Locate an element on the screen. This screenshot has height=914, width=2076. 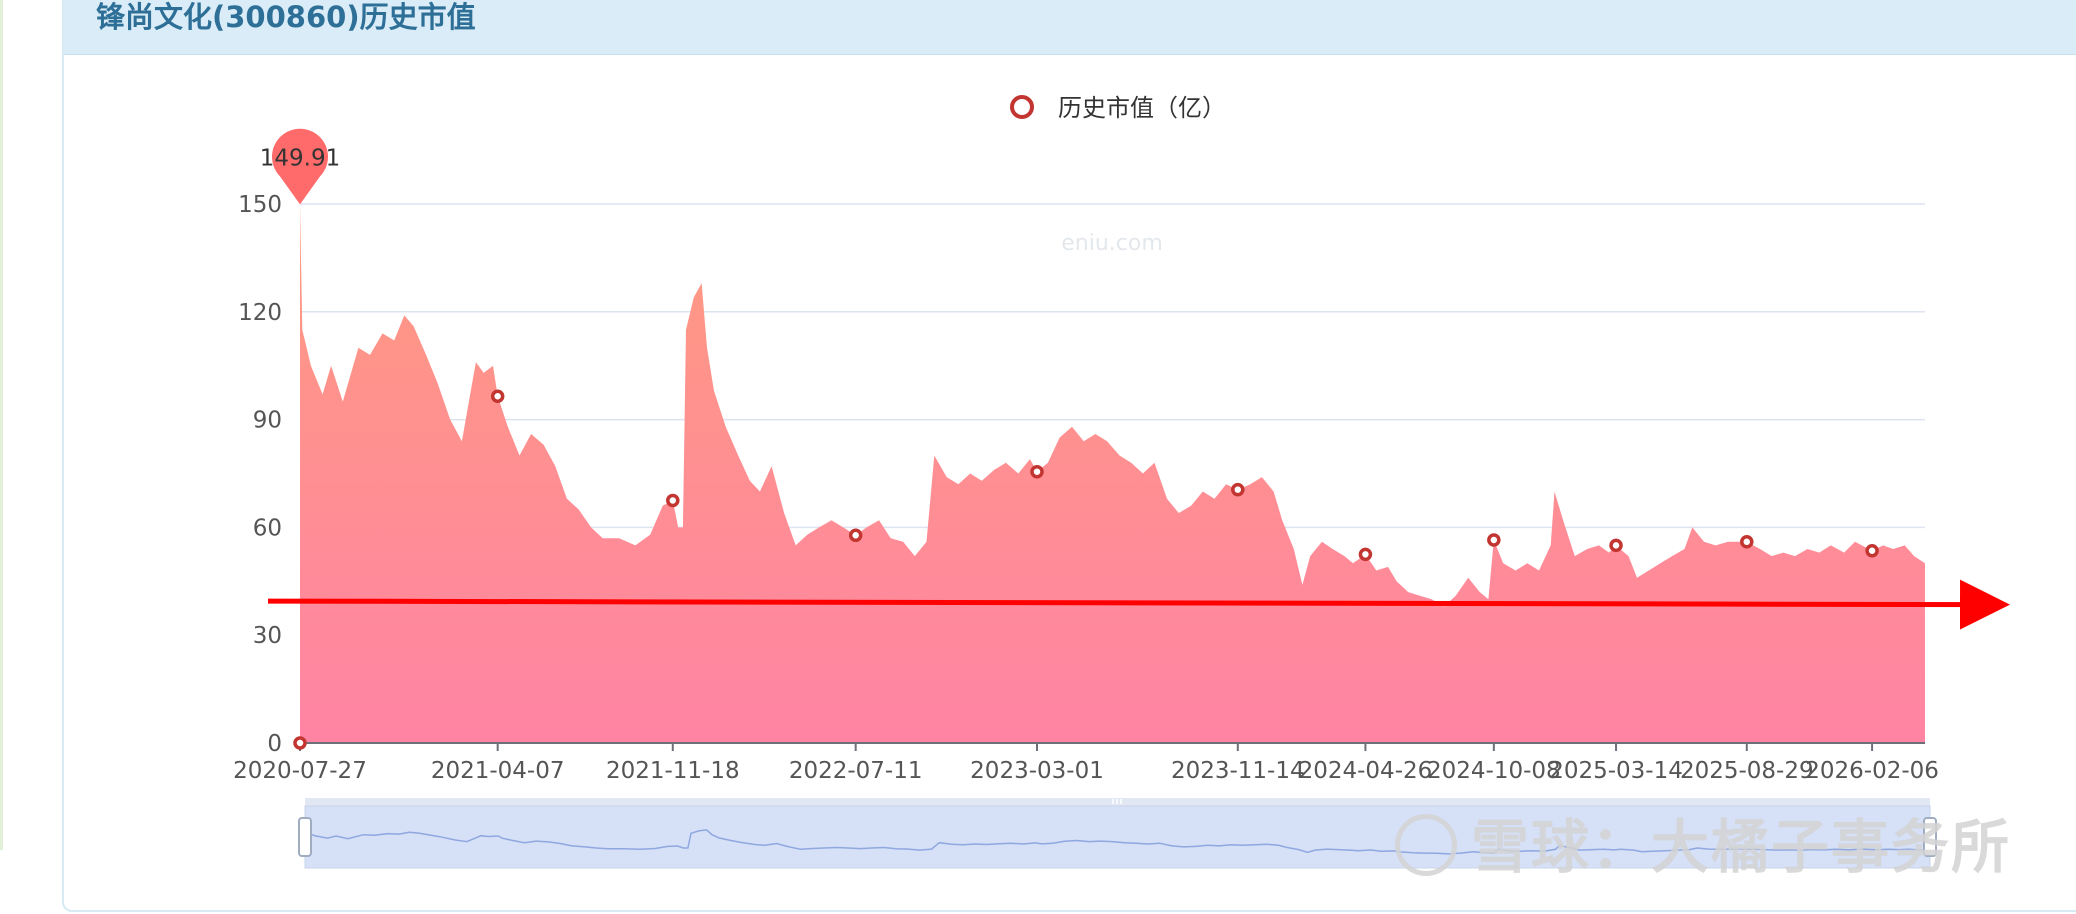
y-tick-label: 120 is located at coordinates (260, 313).